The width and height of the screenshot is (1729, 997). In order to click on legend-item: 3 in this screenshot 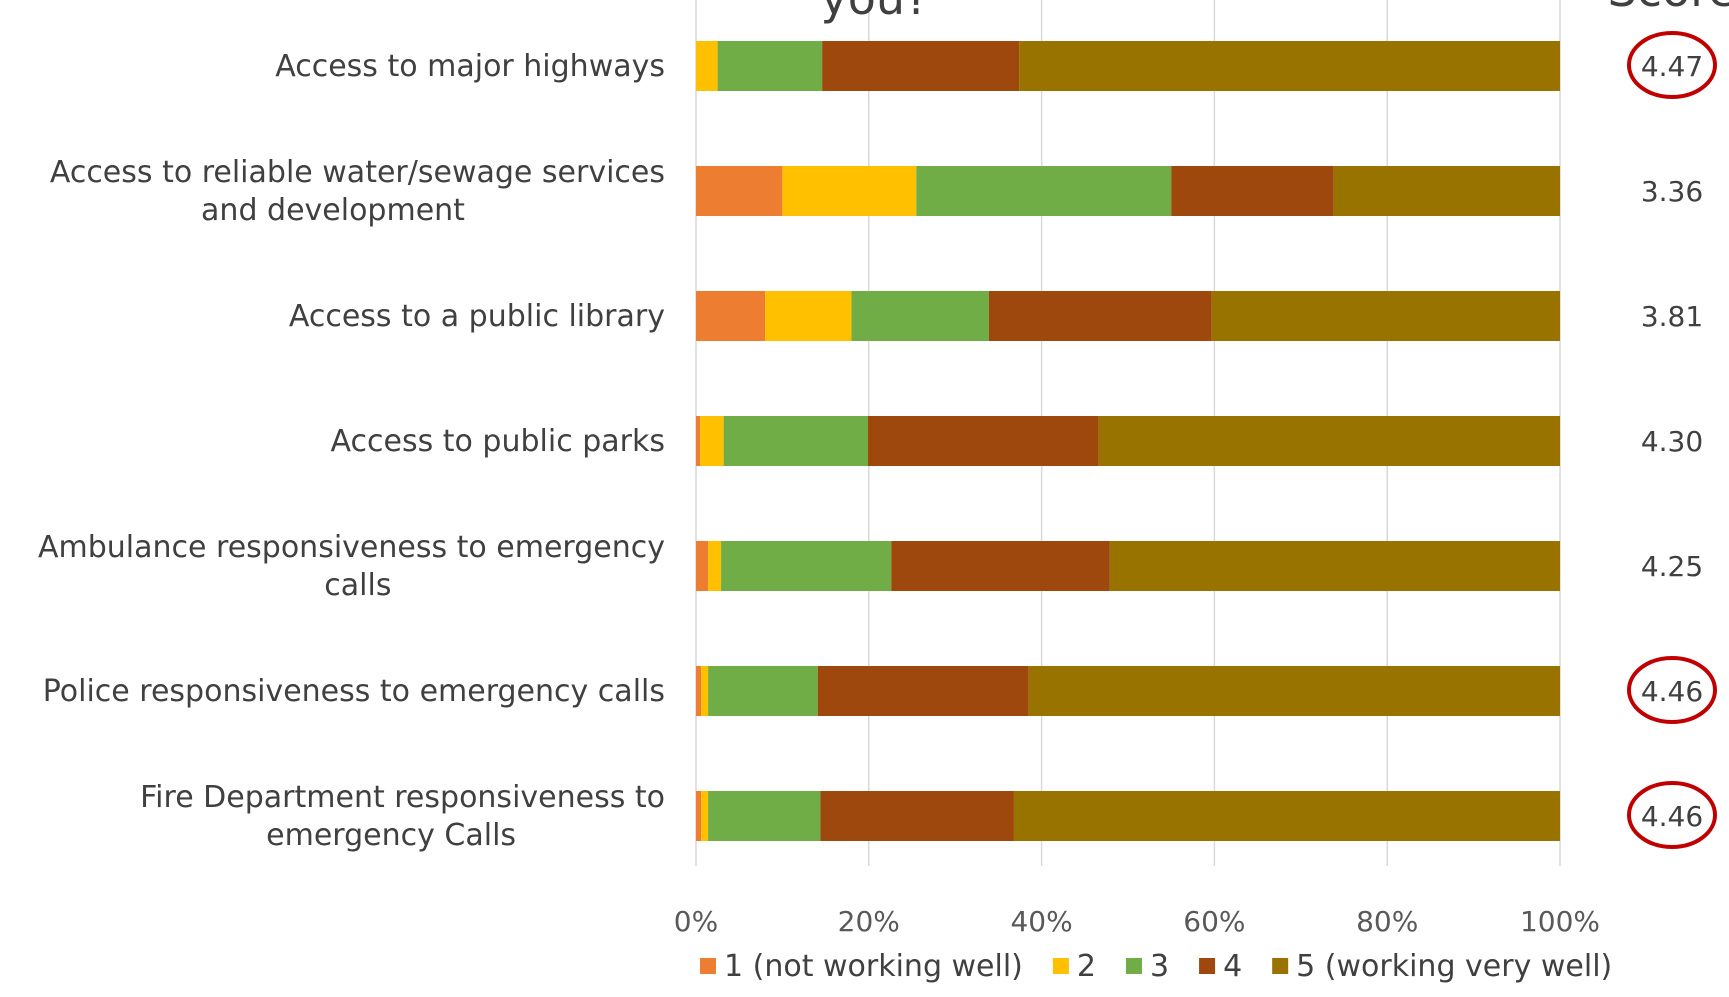, I will do `click(1147, 966)`.